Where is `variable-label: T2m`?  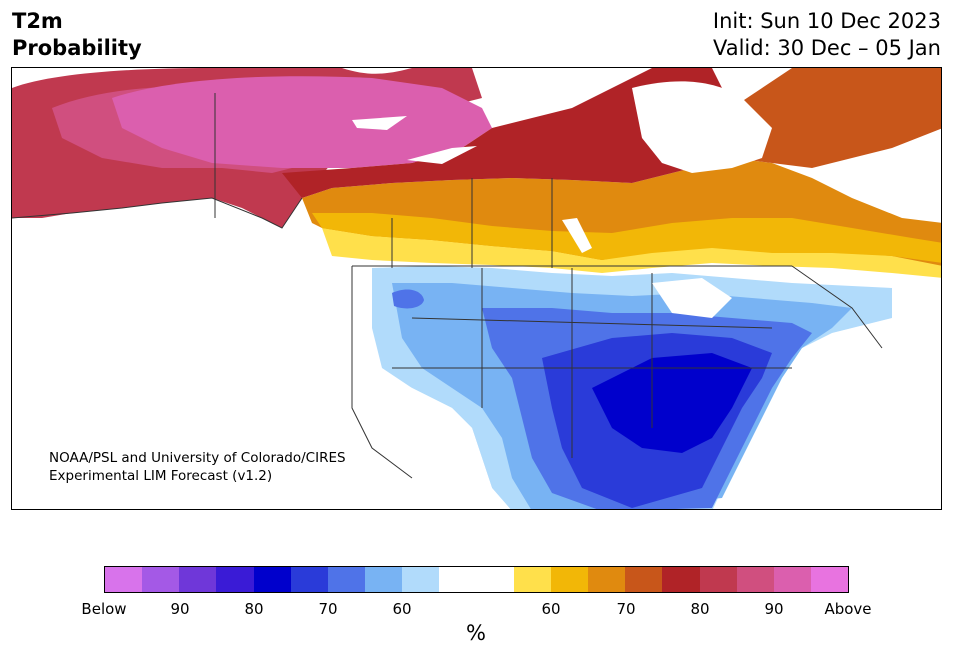 variable-label: T2m is located at coordinates (37, 21).